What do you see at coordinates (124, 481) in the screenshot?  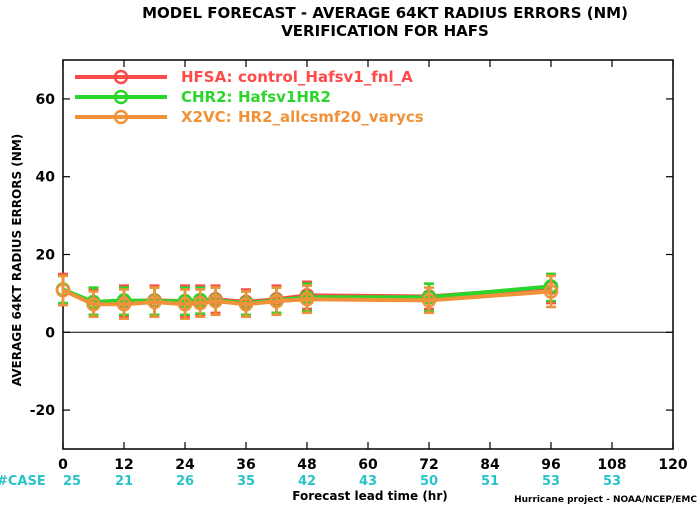 I see `case-count: 21` at bounding box center [124, 481].